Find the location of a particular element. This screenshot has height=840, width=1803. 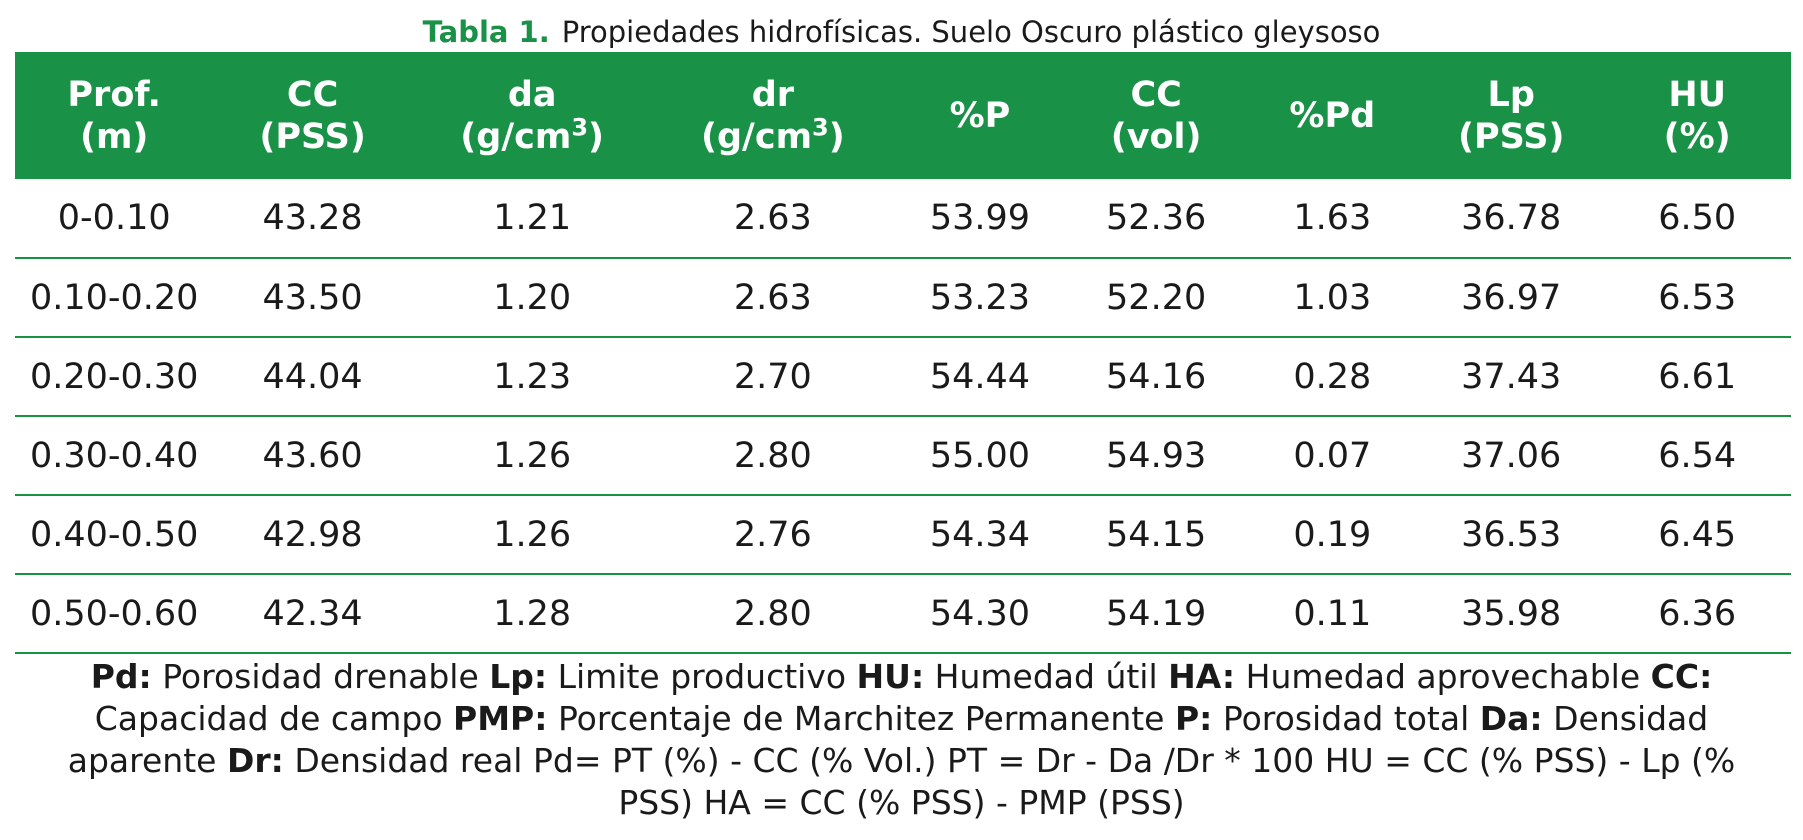

footnote-term: CC: is located at coordinates (1681, 676).